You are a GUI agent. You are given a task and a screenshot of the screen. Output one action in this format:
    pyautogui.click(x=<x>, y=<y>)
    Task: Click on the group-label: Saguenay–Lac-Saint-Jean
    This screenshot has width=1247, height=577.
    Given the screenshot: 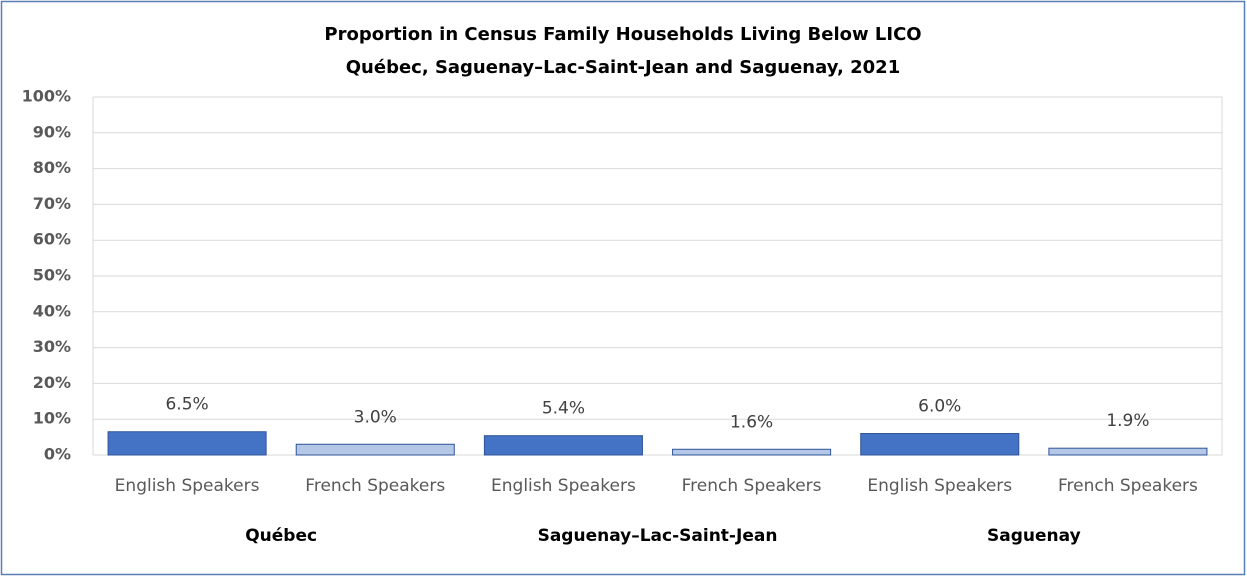 What is the action you would take?
    pyautogui.click(x=658, y=536)
    